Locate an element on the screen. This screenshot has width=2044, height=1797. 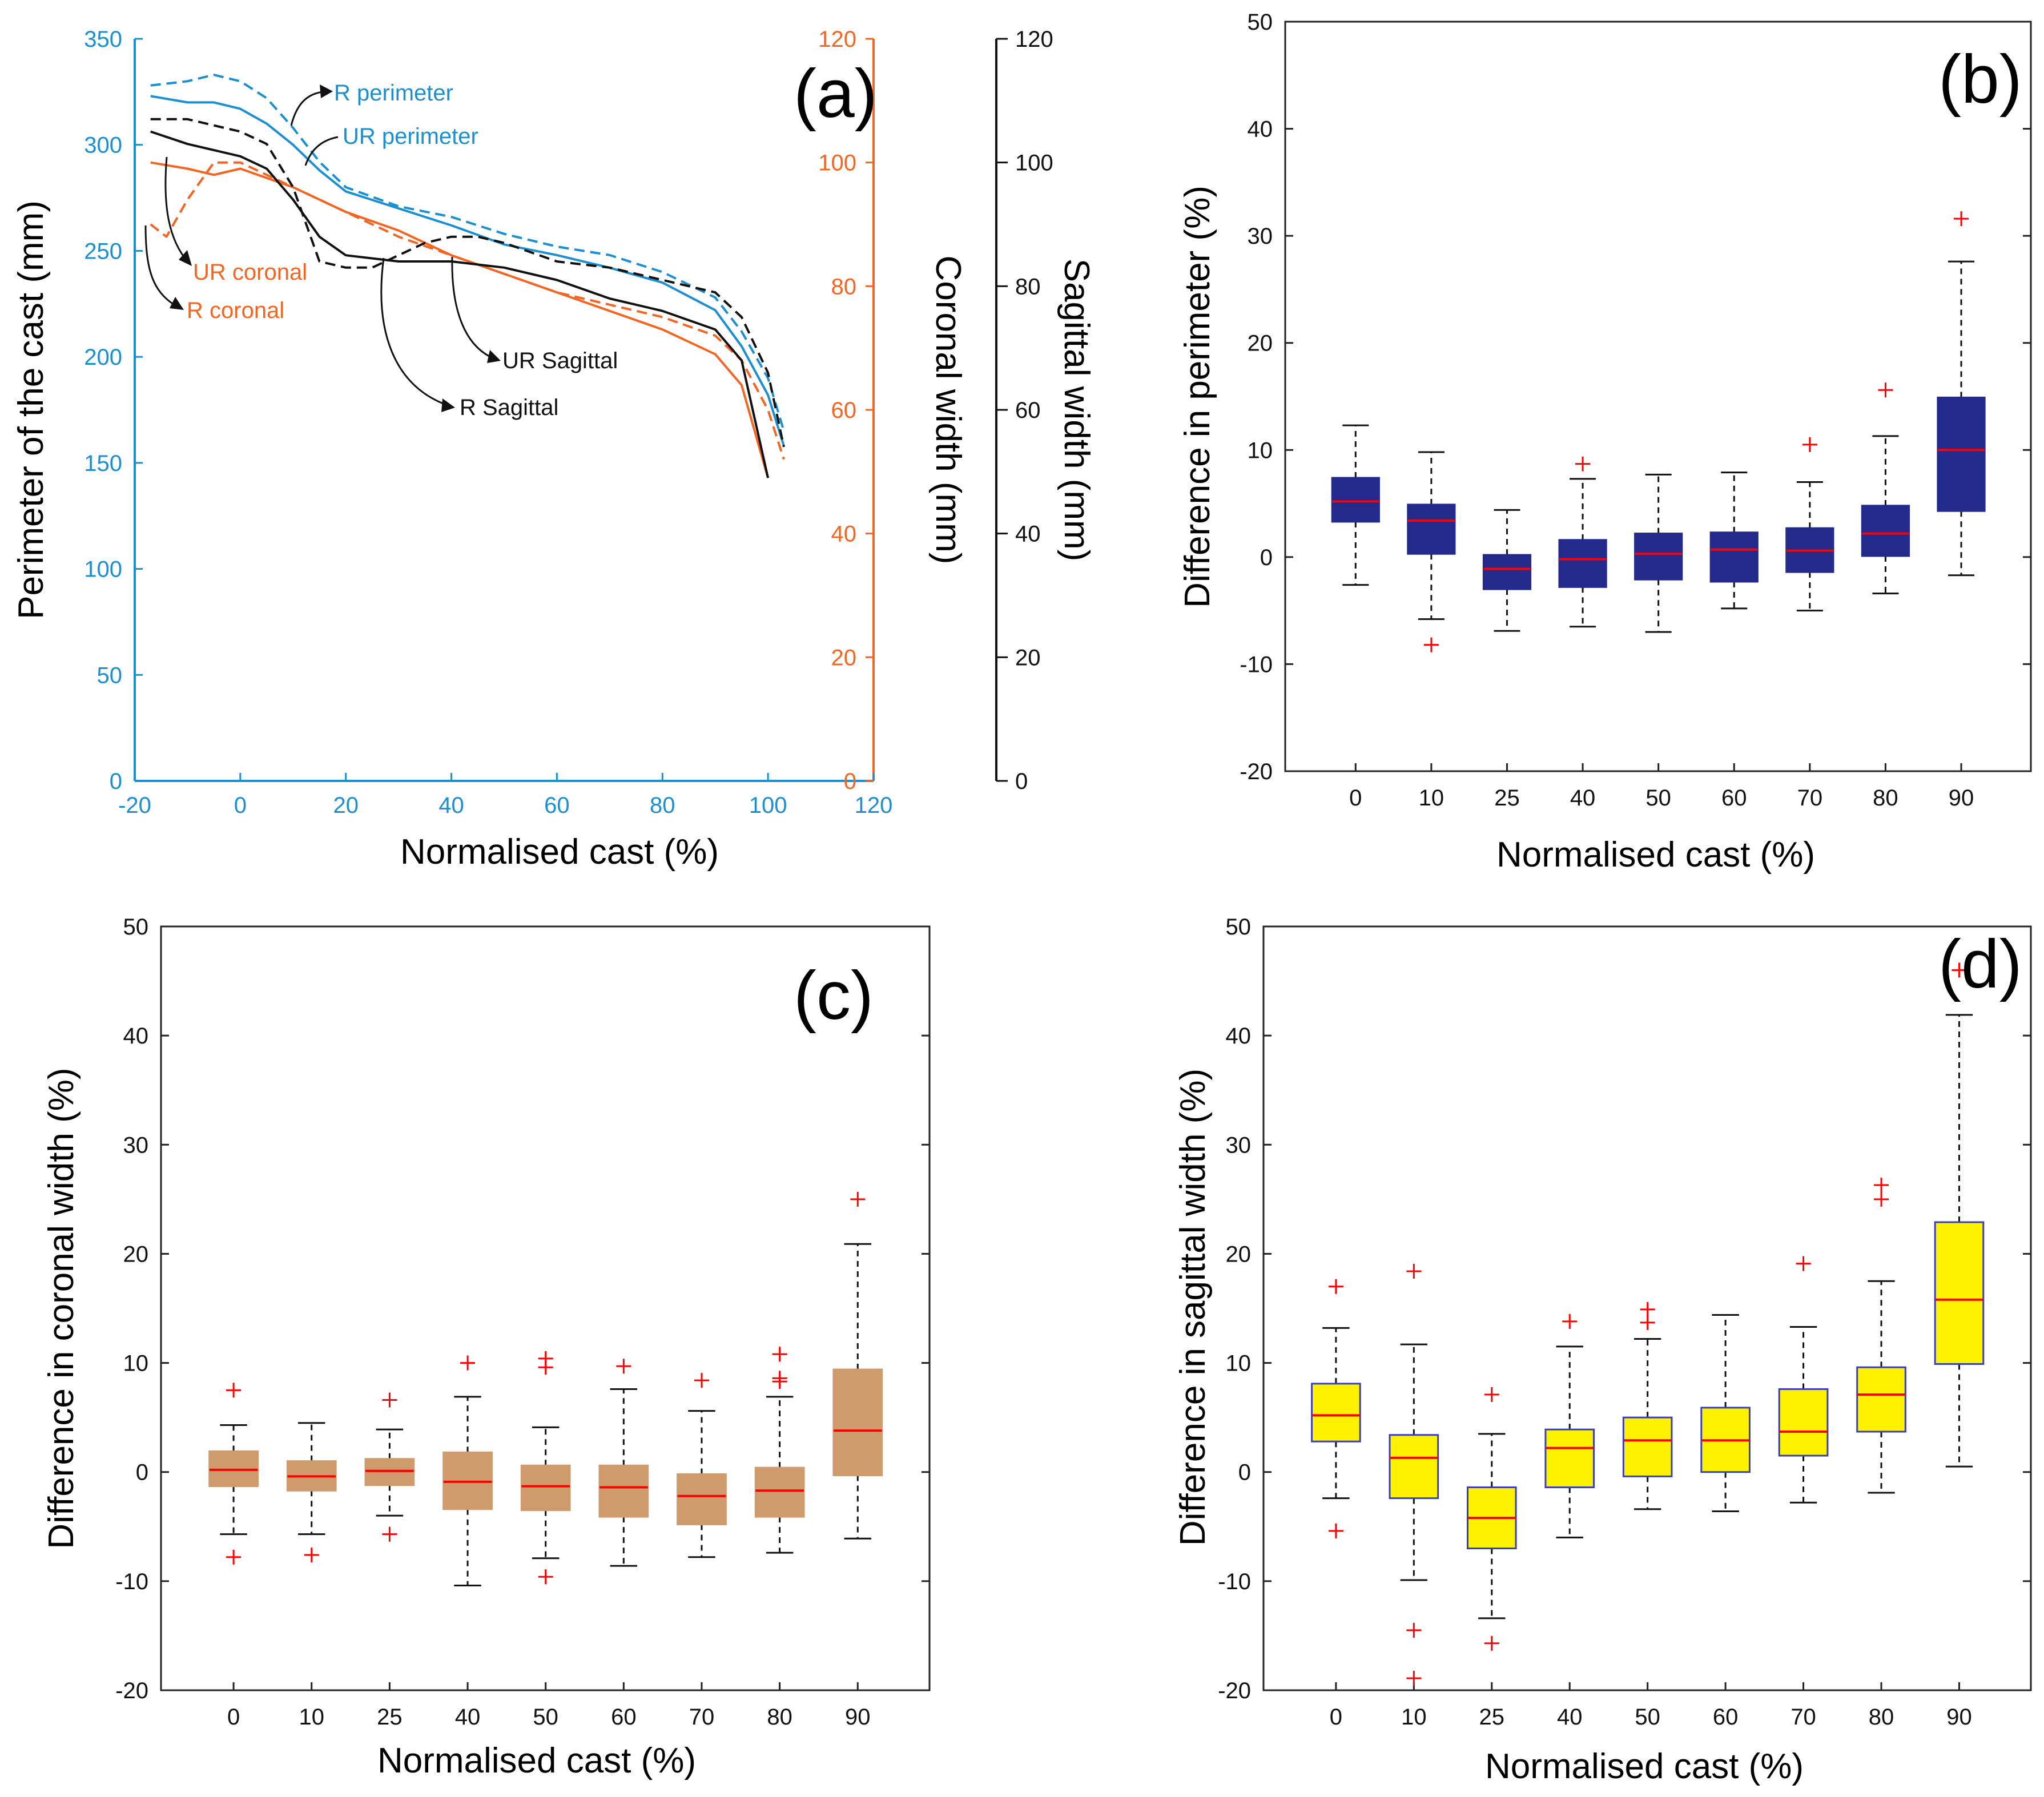
x-tick-label: 20 is located at coordinates (346, 805).